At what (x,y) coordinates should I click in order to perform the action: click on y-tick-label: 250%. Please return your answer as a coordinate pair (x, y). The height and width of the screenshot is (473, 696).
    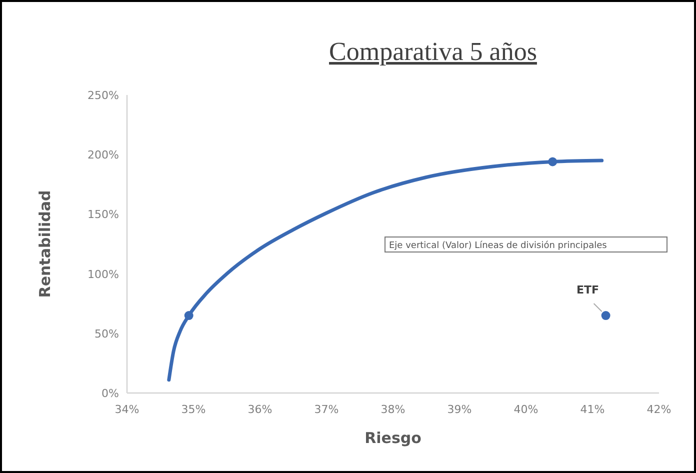
    Looking at the image, I should click on (103, 95).